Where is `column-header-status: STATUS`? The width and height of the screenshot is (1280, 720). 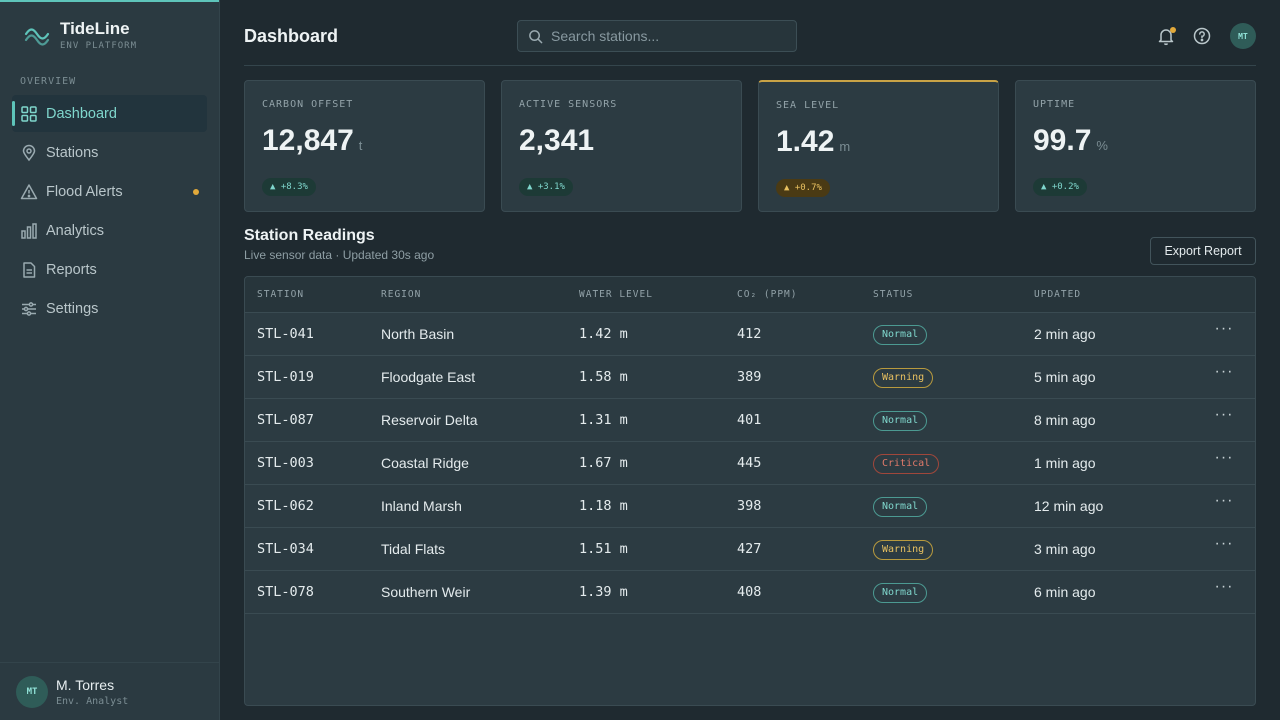 column-header-status: STATUS is located at coordinates (893, 294).